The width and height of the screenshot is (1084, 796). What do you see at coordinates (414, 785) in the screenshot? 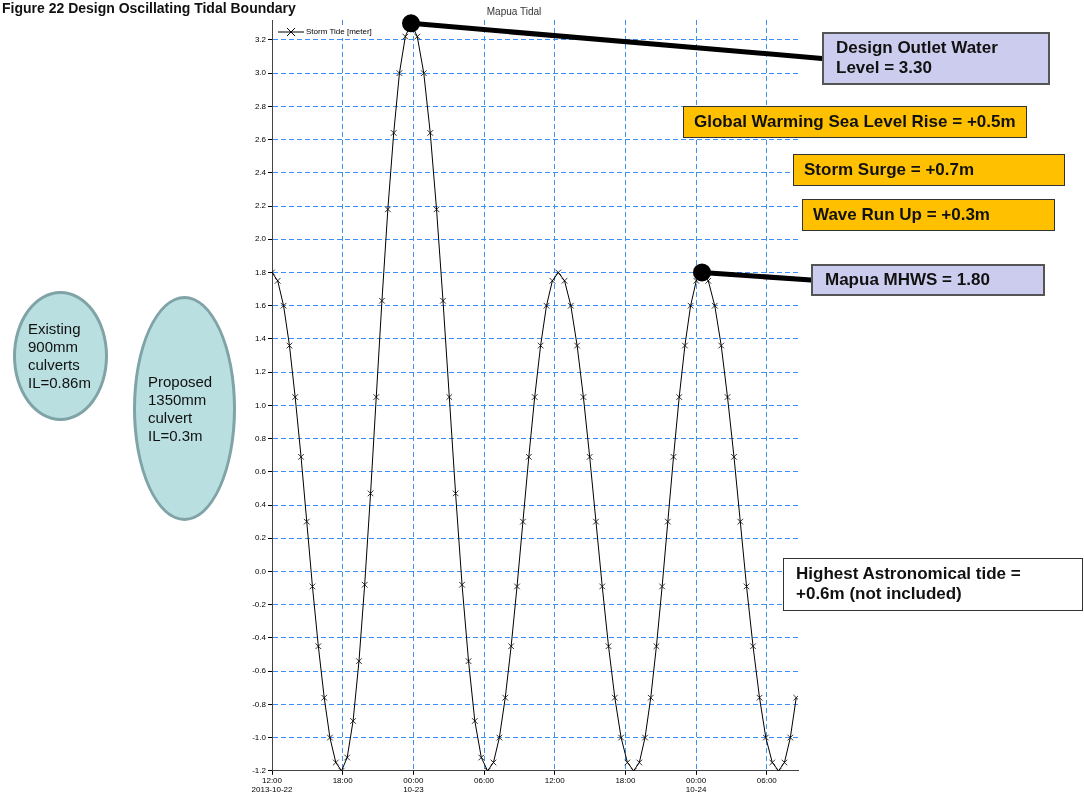
I see `x-tick-label: 00:00 10-23` at bounding box center [414, 785].